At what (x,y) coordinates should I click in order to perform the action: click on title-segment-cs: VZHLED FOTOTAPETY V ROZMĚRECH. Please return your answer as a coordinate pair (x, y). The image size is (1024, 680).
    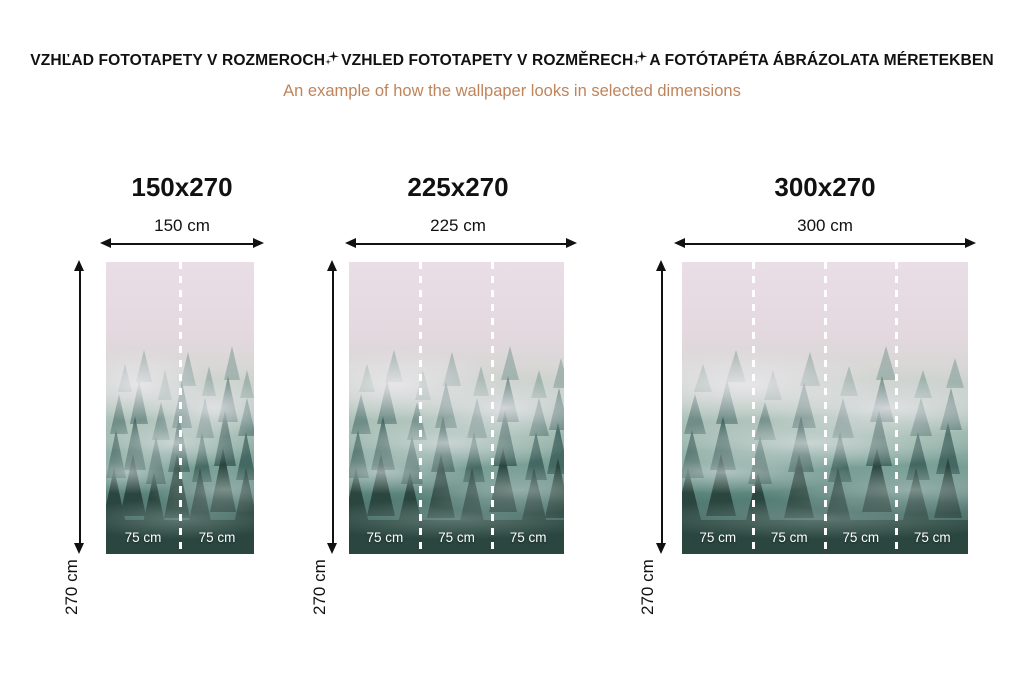
    Looking at the image, I should click on (487, 60).